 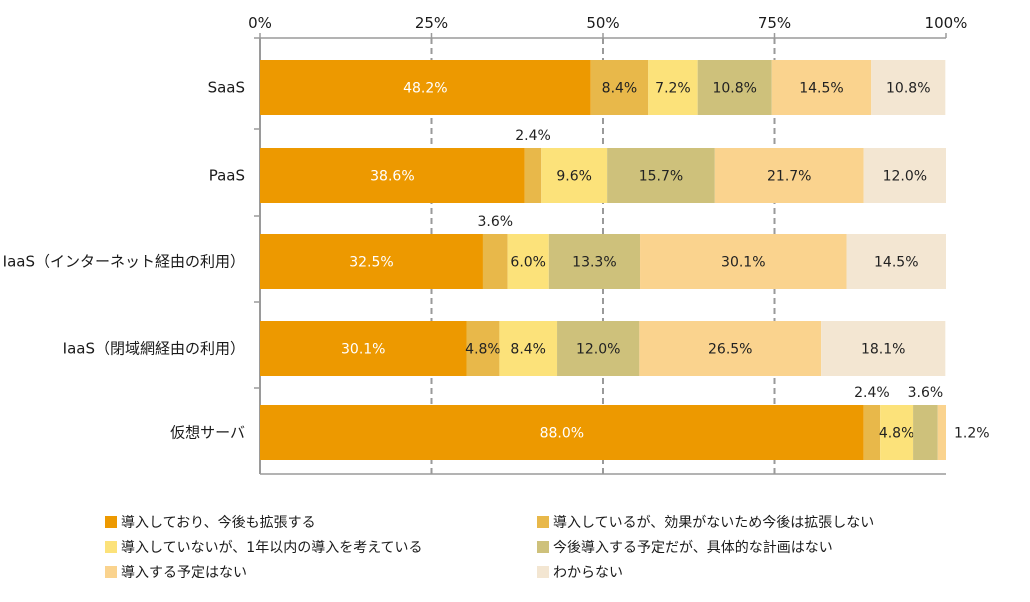 What do you see at coordinates (226, 88) in the screenshot?
I see `category-label: SaaS` at bounding box center [226, 88].